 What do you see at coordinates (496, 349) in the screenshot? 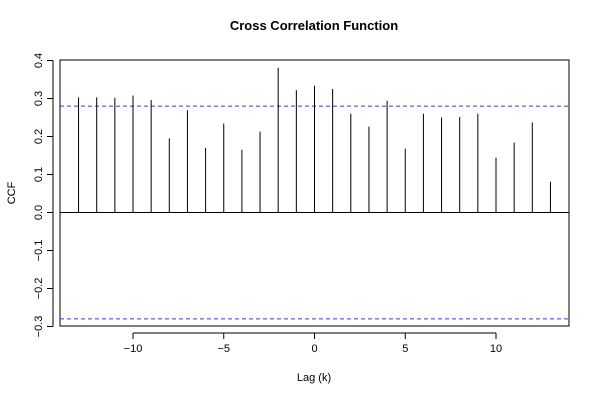
I see `x-tick-label: 10` at bounding box center [496, 349].